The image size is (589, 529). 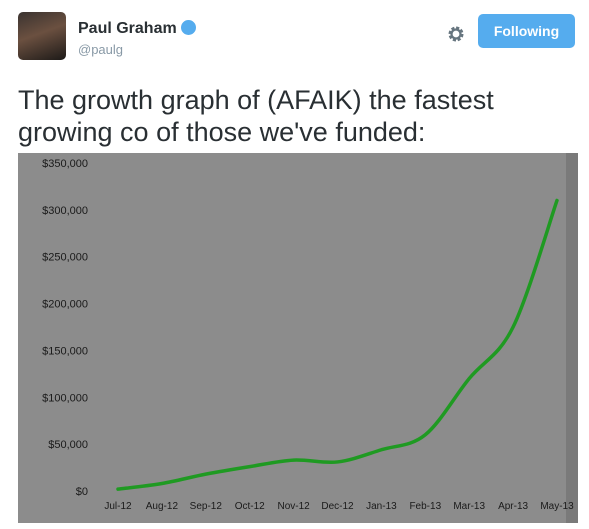 What do you see at coordinates (127, 28) in the screenshot?
I see `name-text: Paul Graham` at bounding box center [127, 28].